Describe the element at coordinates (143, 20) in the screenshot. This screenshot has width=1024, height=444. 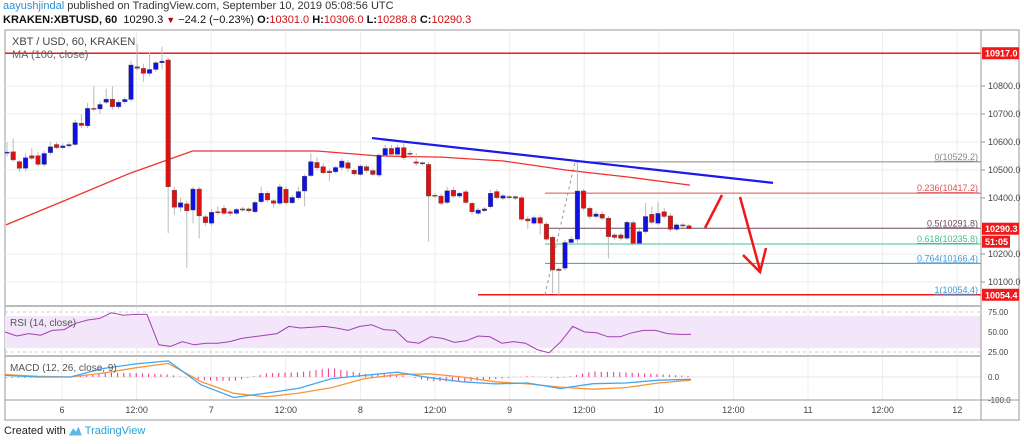
I see `last-price: 10290.3` at that location.